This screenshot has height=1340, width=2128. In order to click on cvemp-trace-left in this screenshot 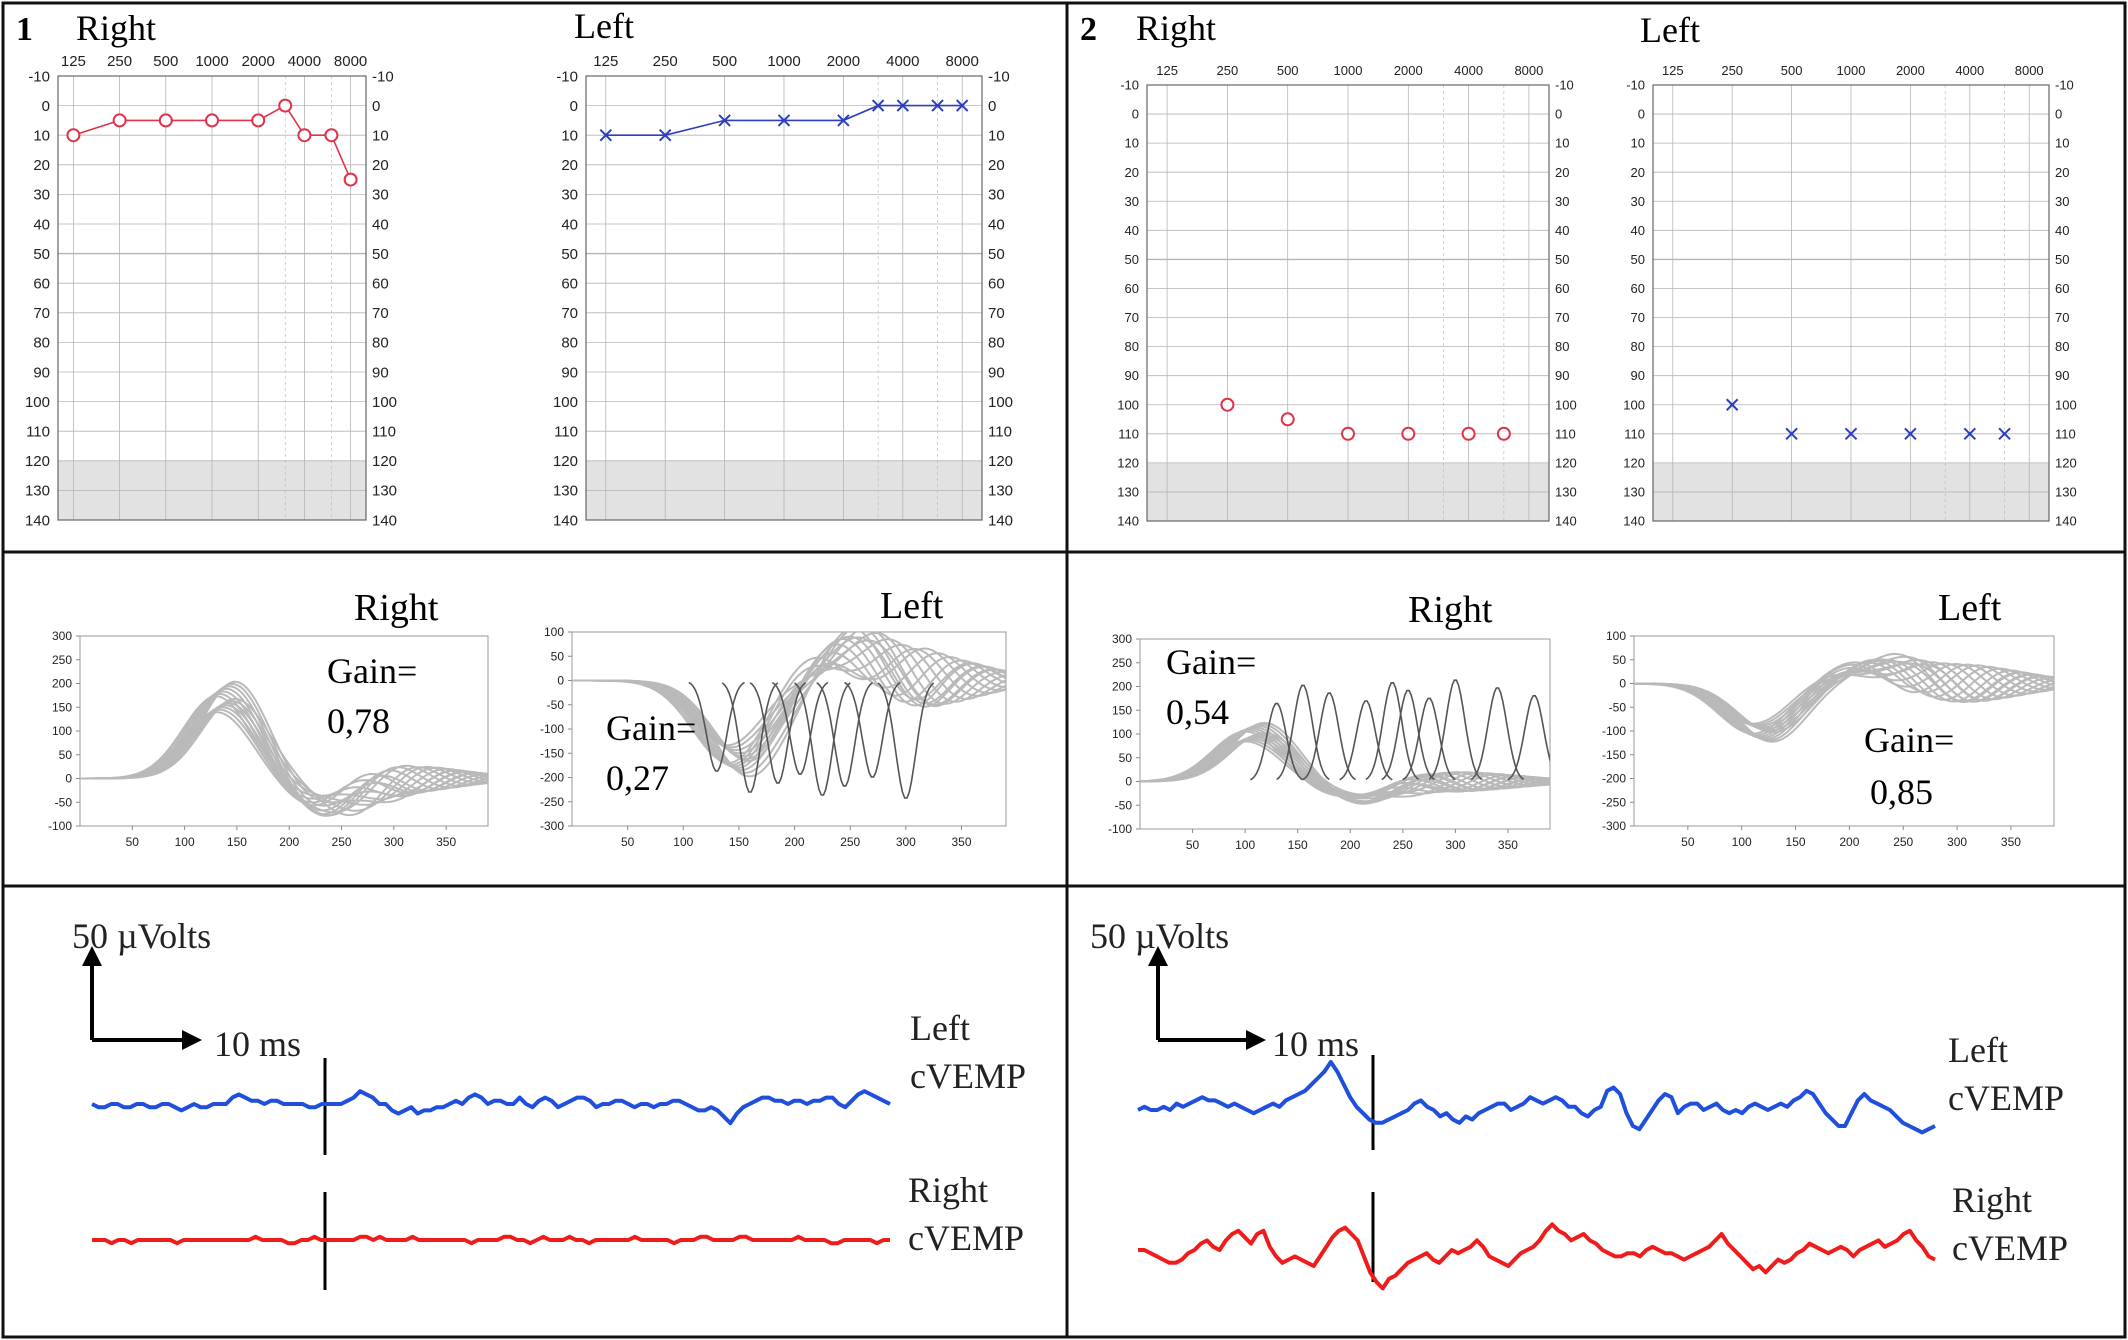, I will do `click(1536, 1097)`.